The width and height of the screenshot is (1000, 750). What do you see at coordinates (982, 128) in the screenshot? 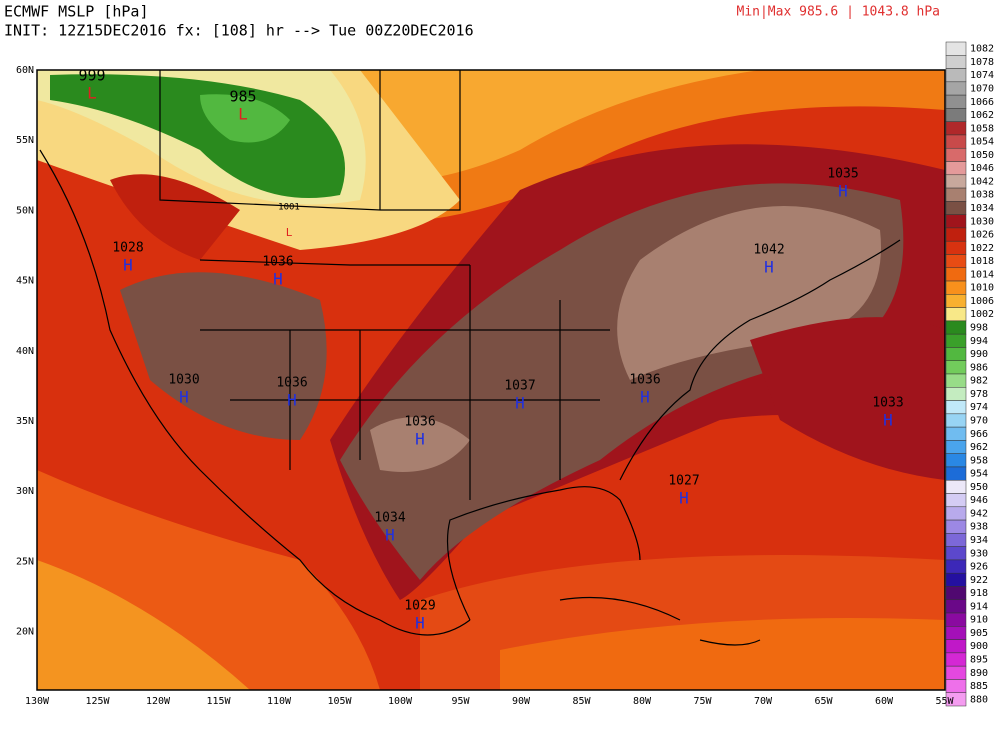
I see `colorbar-label: 1058` at bounding box center [982, 128].